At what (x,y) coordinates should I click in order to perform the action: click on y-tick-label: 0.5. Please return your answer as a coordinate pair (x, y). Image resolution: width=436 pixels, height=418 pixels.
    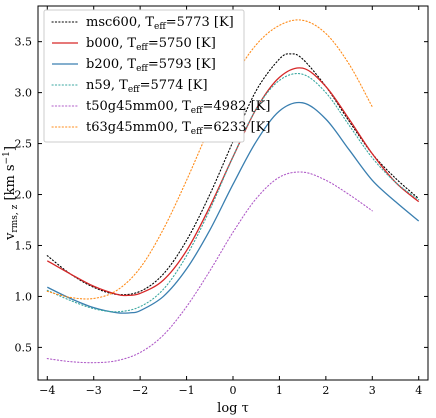
    Looking at the image, I should click on (24, 347).